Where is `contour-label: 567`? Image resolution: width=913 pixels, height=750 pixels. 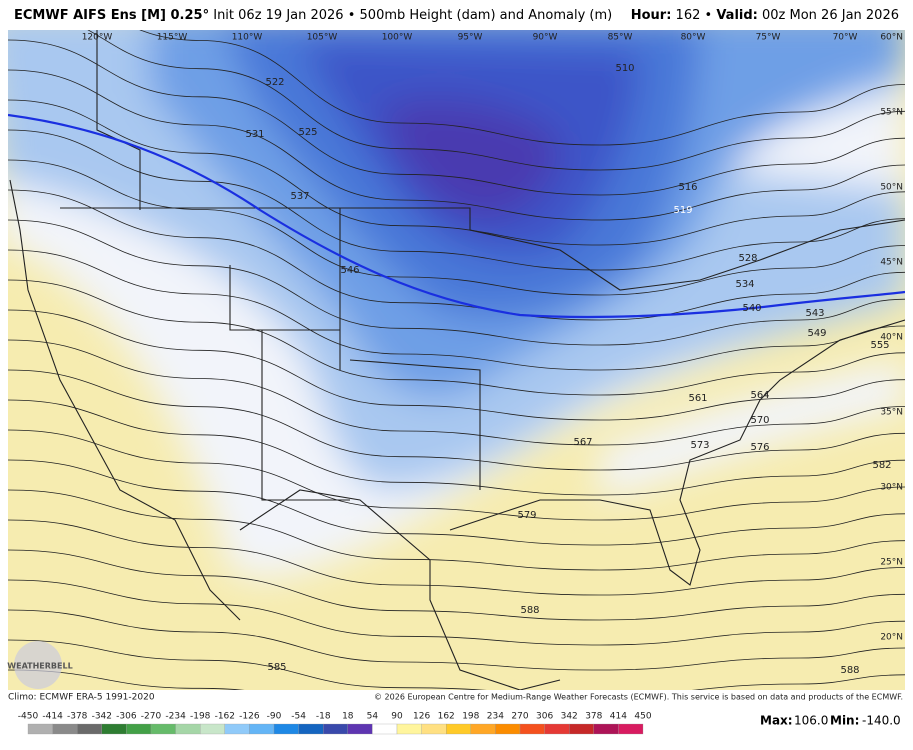
contour-label: 567 is located at coordinates (582, 442).